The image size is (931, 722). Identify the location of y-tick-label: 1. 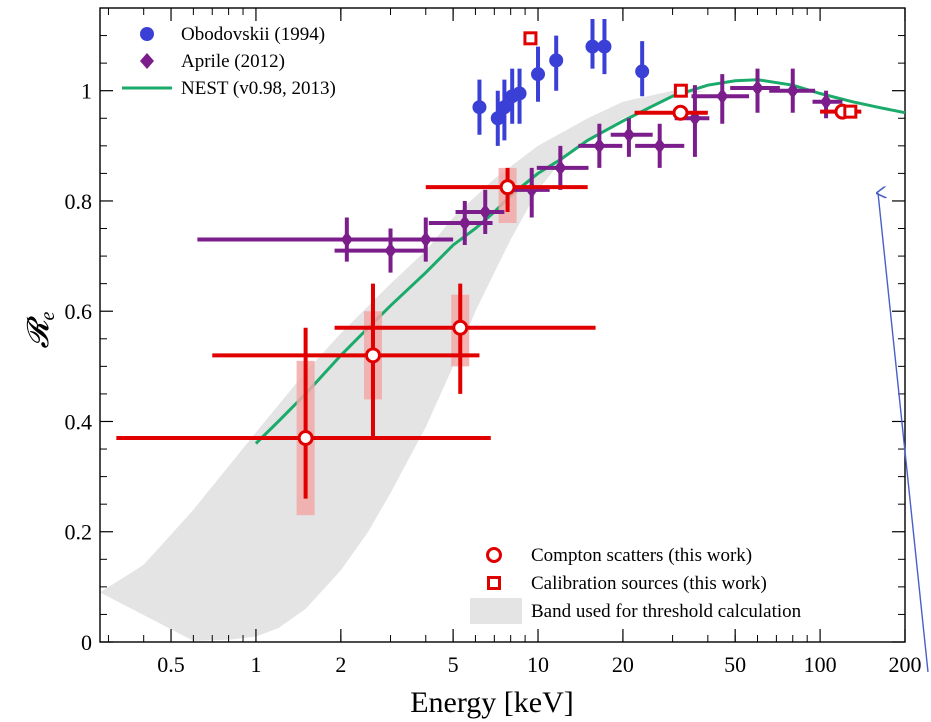
(86, 91).